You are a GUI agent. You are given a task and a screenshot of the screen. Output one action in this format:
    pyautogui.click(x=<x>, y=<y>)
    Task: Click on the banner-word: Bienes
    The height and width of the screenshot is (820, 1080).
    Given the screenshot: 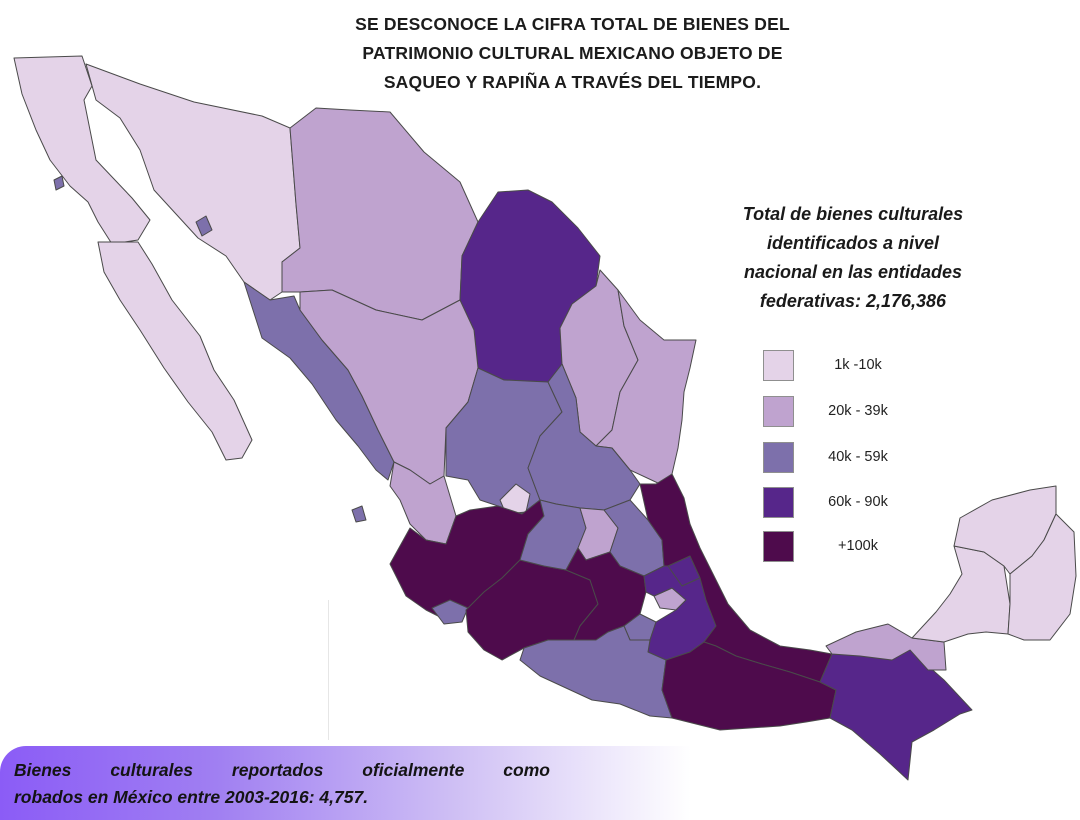 What is the action you would take?
    pyautogui.click(x=43, y=770)
    